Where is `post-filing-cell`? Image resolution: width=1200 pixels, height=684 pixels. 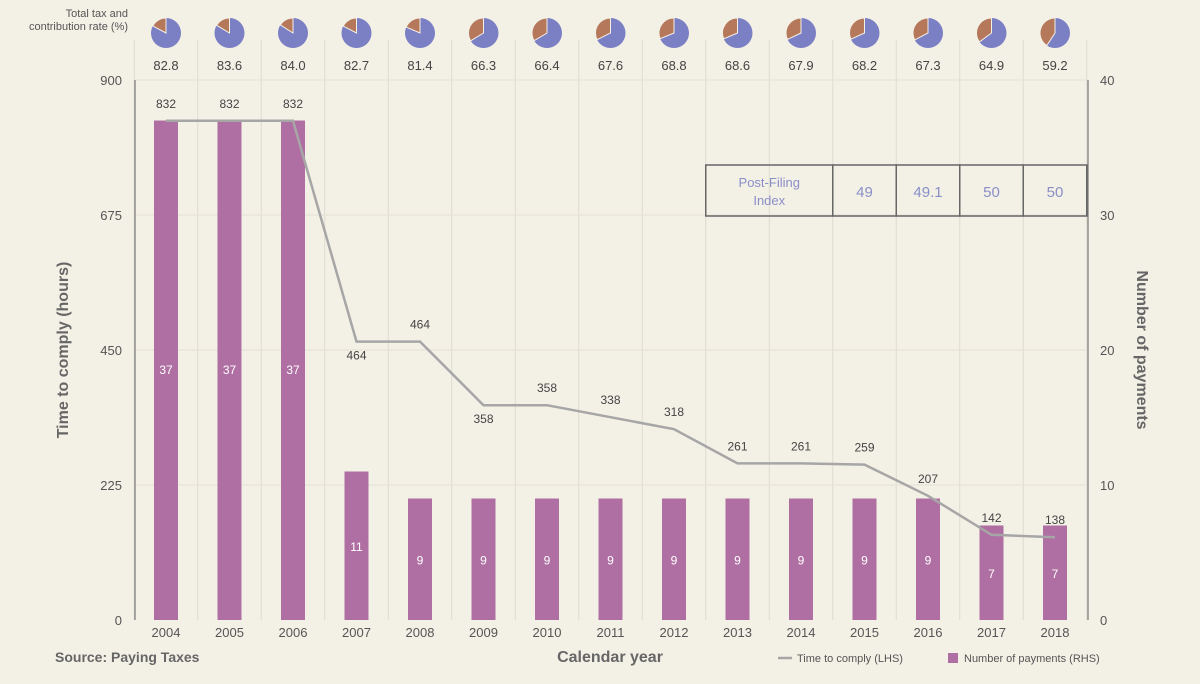
post-filing-cell is located at coordinates (1055, 190).